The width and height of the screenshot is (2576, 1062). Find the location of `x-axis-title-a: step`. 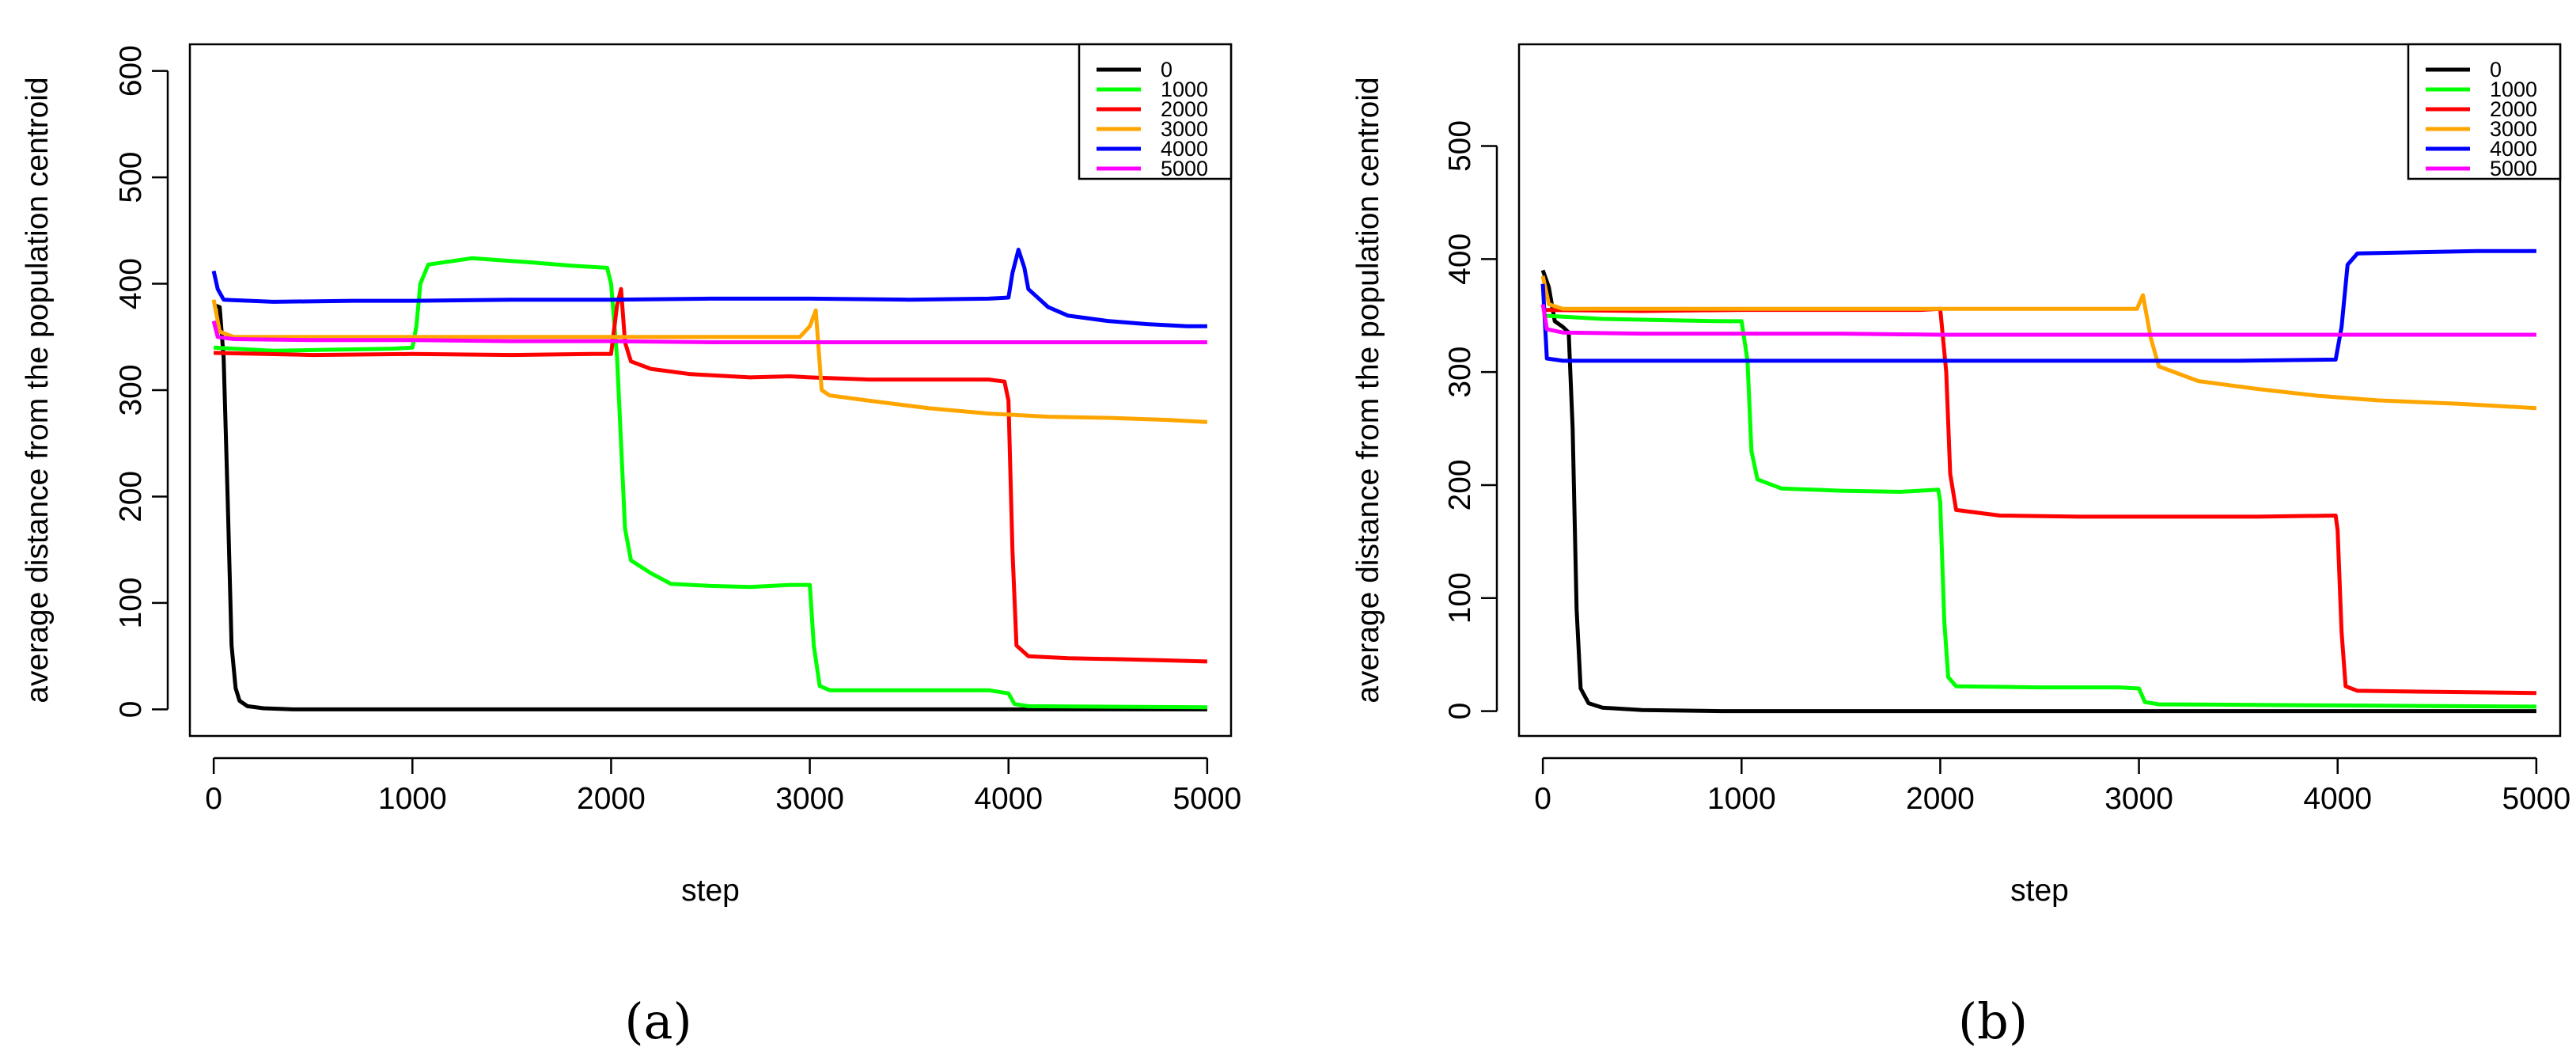

x-axis-title-a: step is located at coordinates (710, 891).